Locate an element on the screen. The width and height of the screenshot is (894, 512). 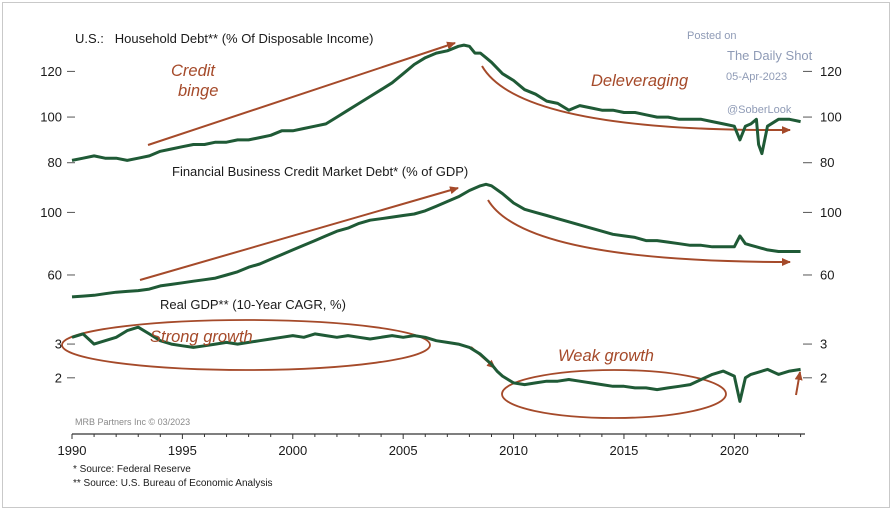
financial-ytick-left-60: 60 is located at coordinates (55, 274).